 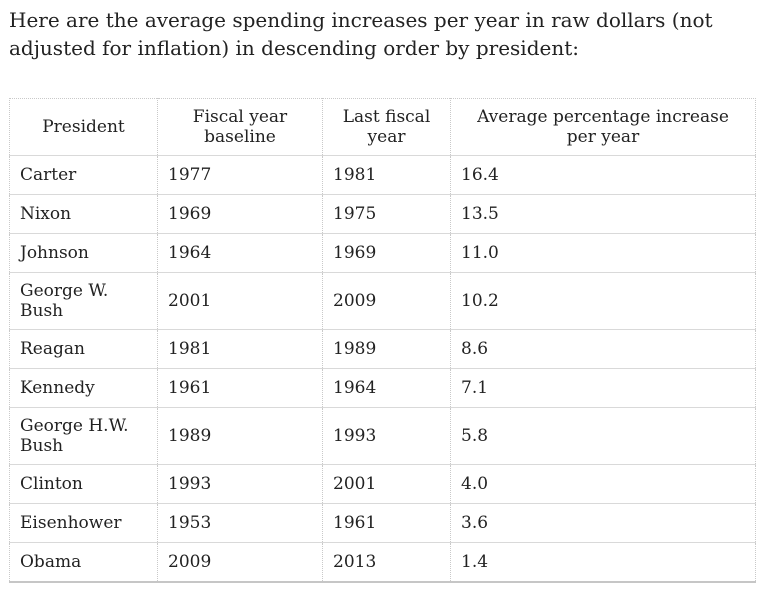 I want to click on table-row: Clinton 1993 2001 4.0, so click(x=382, y=484).